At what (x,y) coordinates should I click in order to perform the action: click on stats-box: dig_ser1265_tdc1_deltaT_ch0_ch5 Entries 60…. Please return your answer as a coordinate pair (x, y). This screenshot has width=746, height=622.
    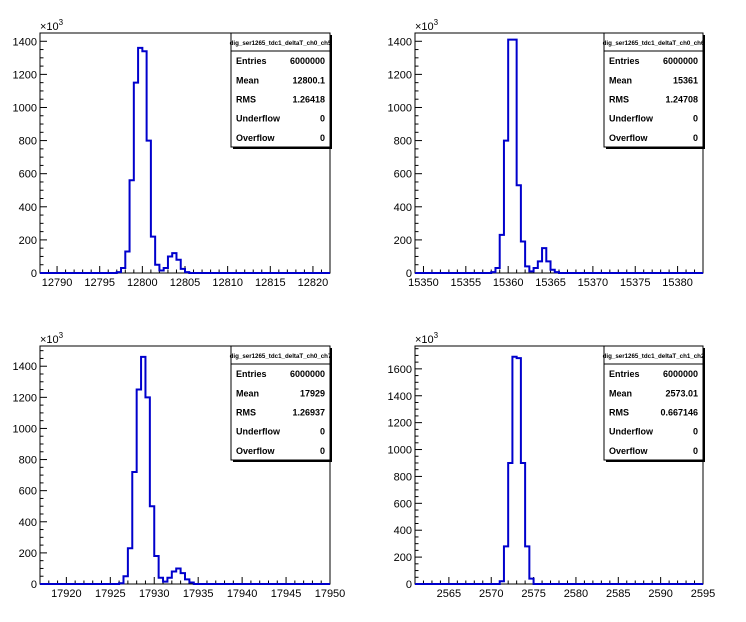
    Looking at the image, I should click on (281, 90).